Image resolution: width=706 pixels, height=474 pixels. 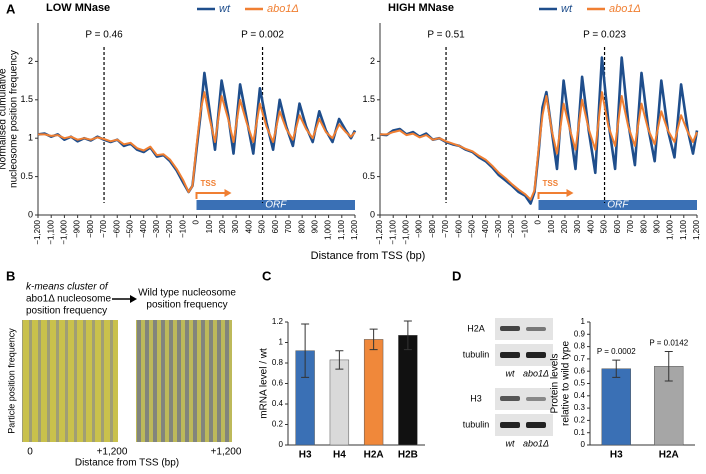 What do you see at coordinates (476, 328) in the screenshot?
I see `blot-label: H2A` at bounding box center [476, 328].